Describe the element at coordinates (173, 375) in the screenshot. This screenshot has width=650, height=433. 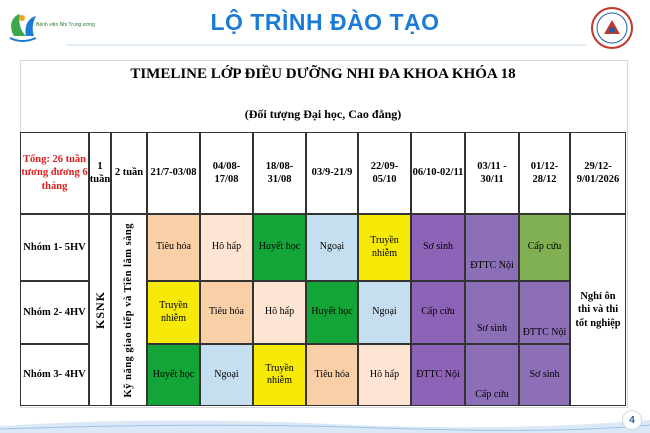
I see `g3-huyet-hoc: Huyết học` at that location.